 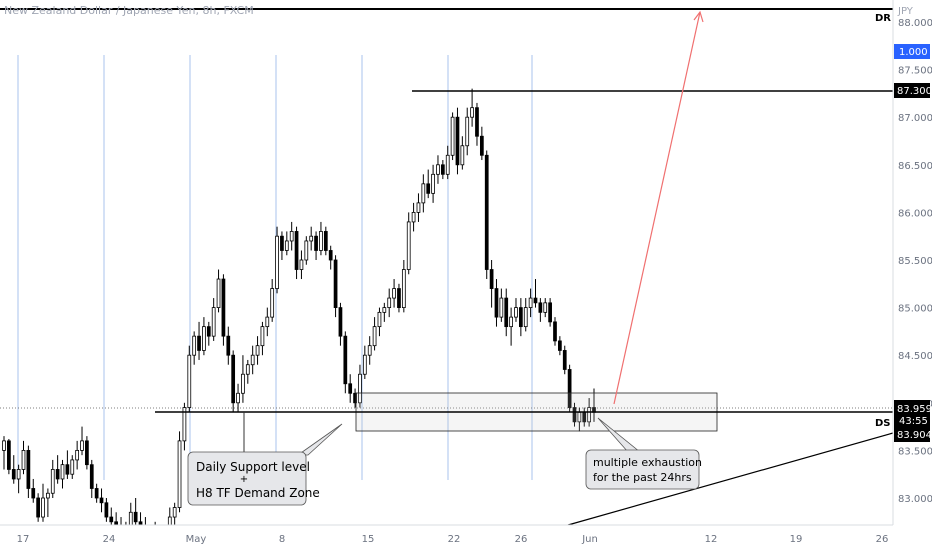 What do you see at coordinates (265, 459) in the screenshot?
I see `callout-support: Daily Support level + H8 TF Demand Zone` at bounding box center [265, 459].